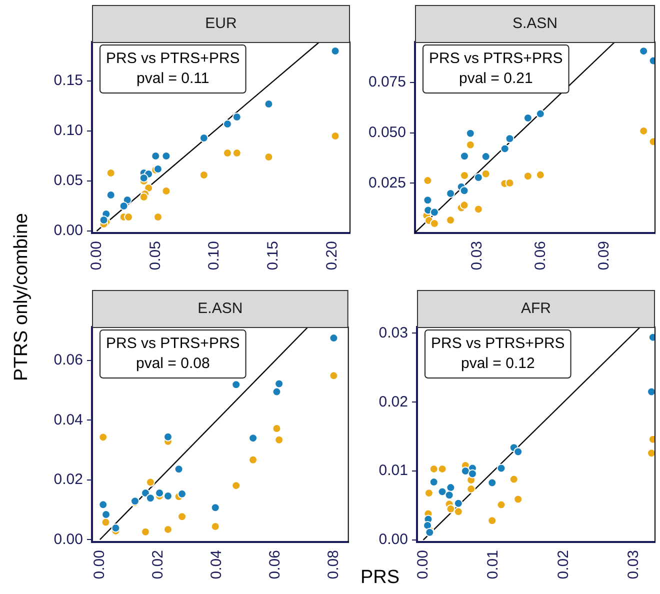 This screenshot has width=660, height=594. Describe the element at coordinates (535, 23) in the screenshot. I see `chart-title: S.ASN` at that location.